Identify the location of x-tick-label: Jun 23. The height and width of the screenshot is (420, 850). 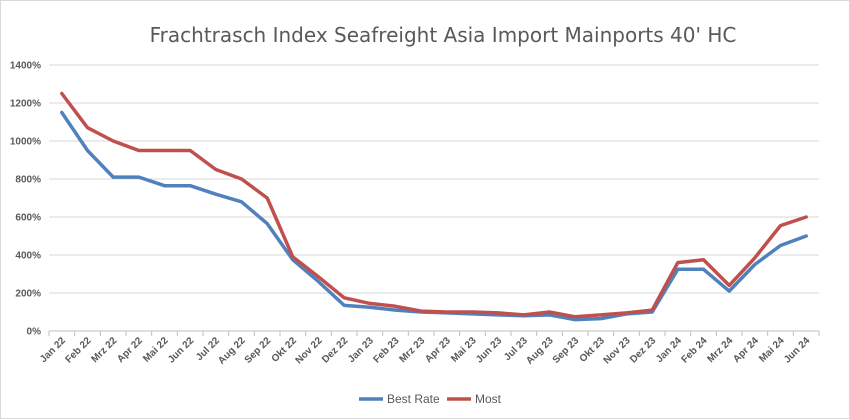
(489, 350).